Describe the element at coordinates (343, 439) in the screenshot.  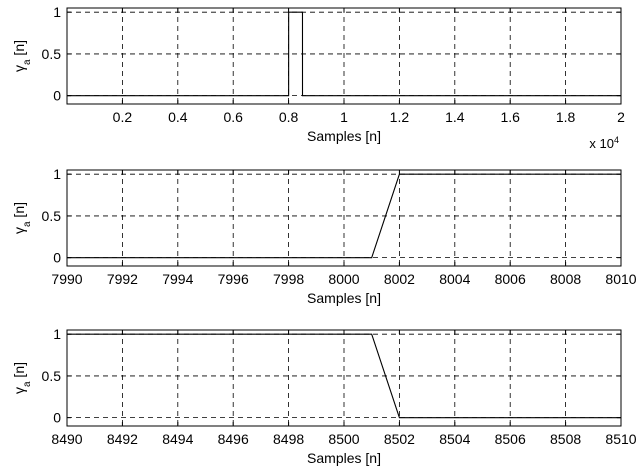
I see `x-tick-label: 8500` at that location.